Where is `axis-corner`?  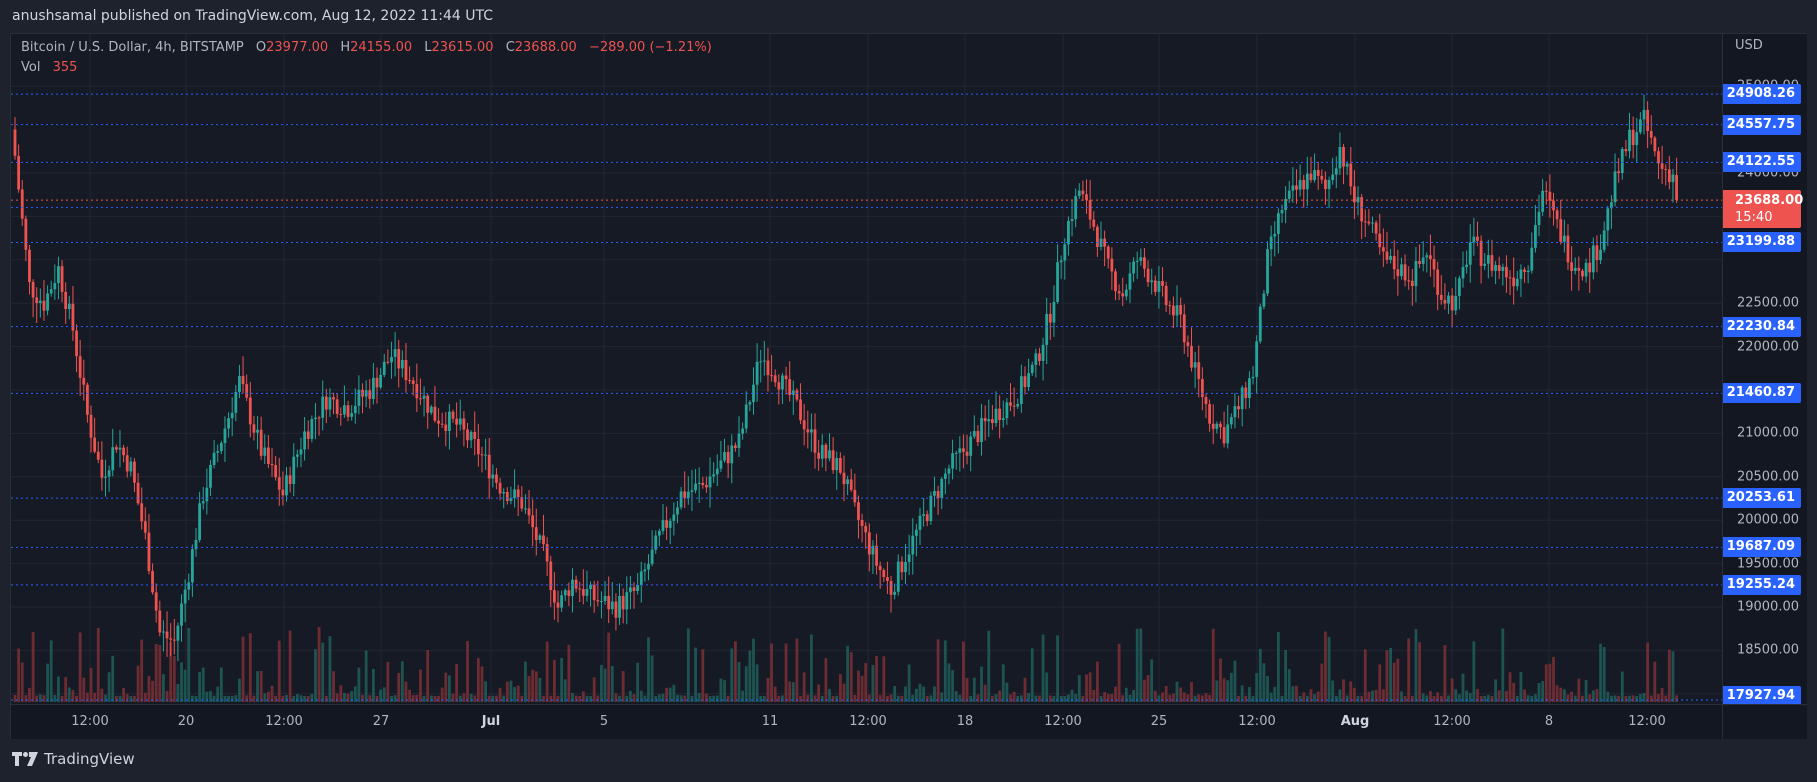
axis-corner is located at coordinates (1764, 721).